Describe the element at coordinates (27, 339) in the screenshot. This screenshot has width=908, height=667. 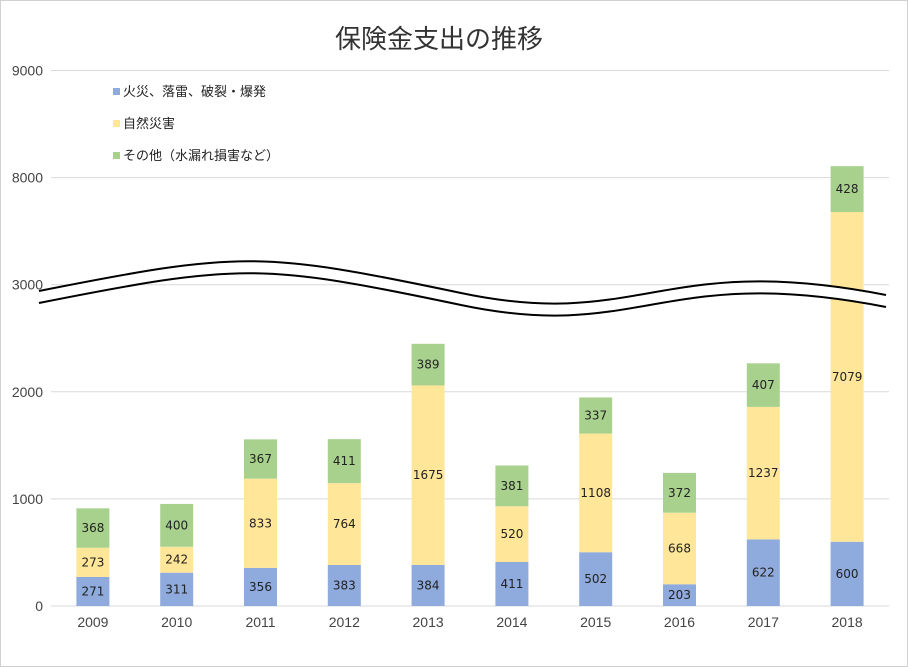
I see `y-axis-ticks: 0 1000 2000 3000 8000 9000` at that location.